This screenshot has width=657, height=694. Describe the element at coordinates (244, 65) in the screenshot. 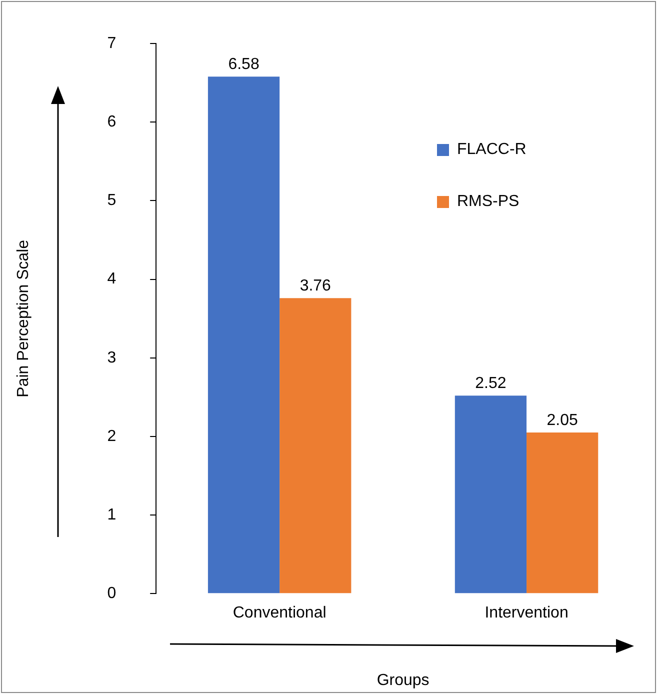

I see `data-label: 6.58` at that location.